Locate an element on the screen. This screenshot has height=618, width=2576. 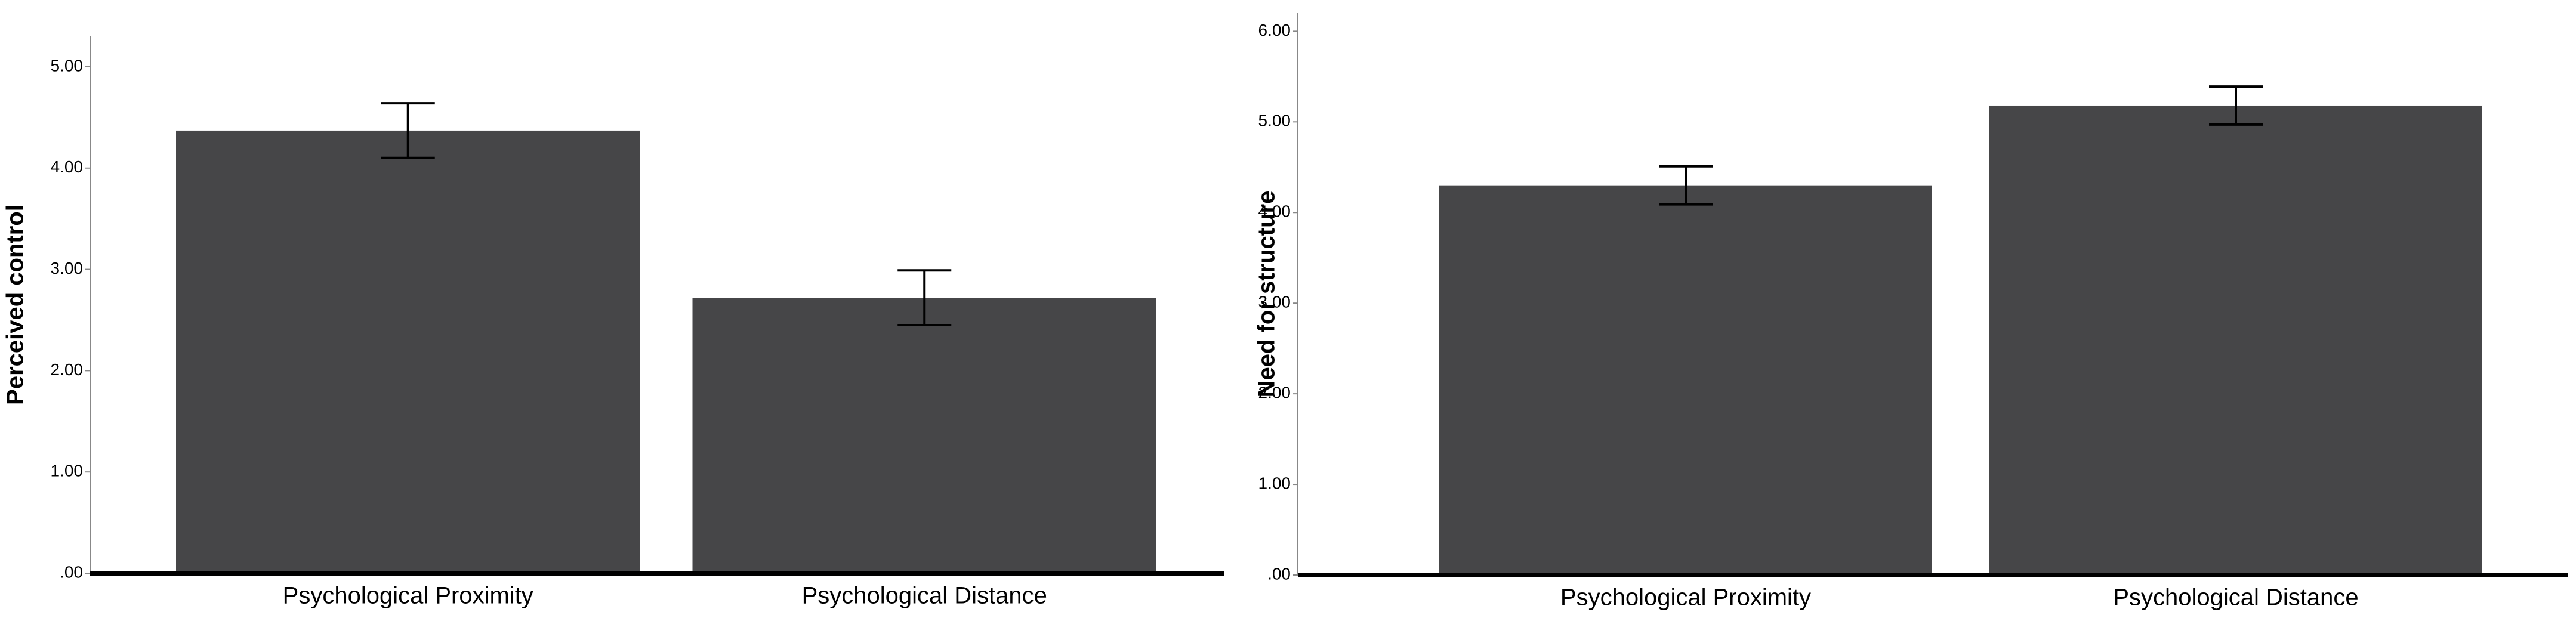
y-axis-label: Need for structure is located at coordinates (1267, 295).